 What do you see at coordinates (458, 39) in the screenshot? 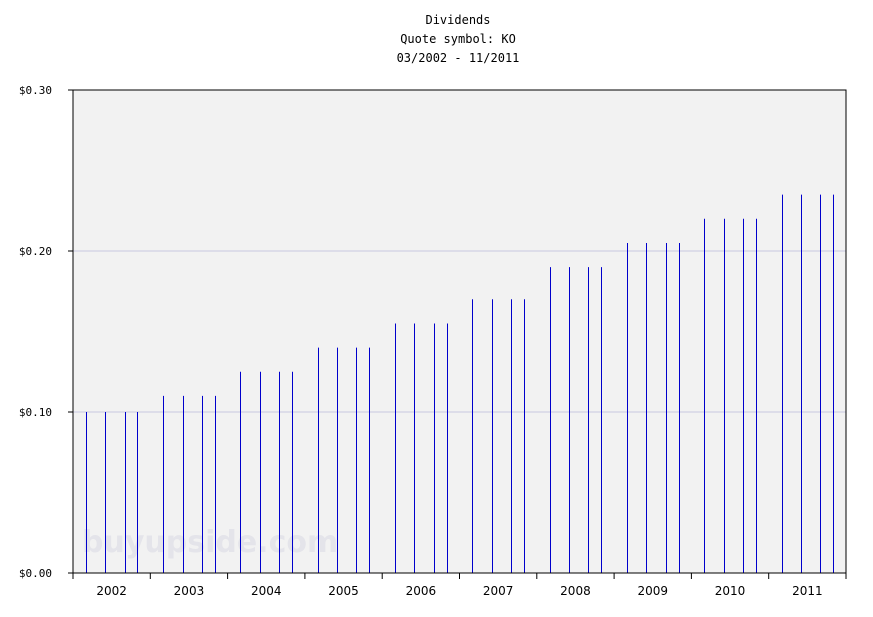
I see `chart-subtitle-symbol: Quote symbol: KO` at bounding box center [458, 39].